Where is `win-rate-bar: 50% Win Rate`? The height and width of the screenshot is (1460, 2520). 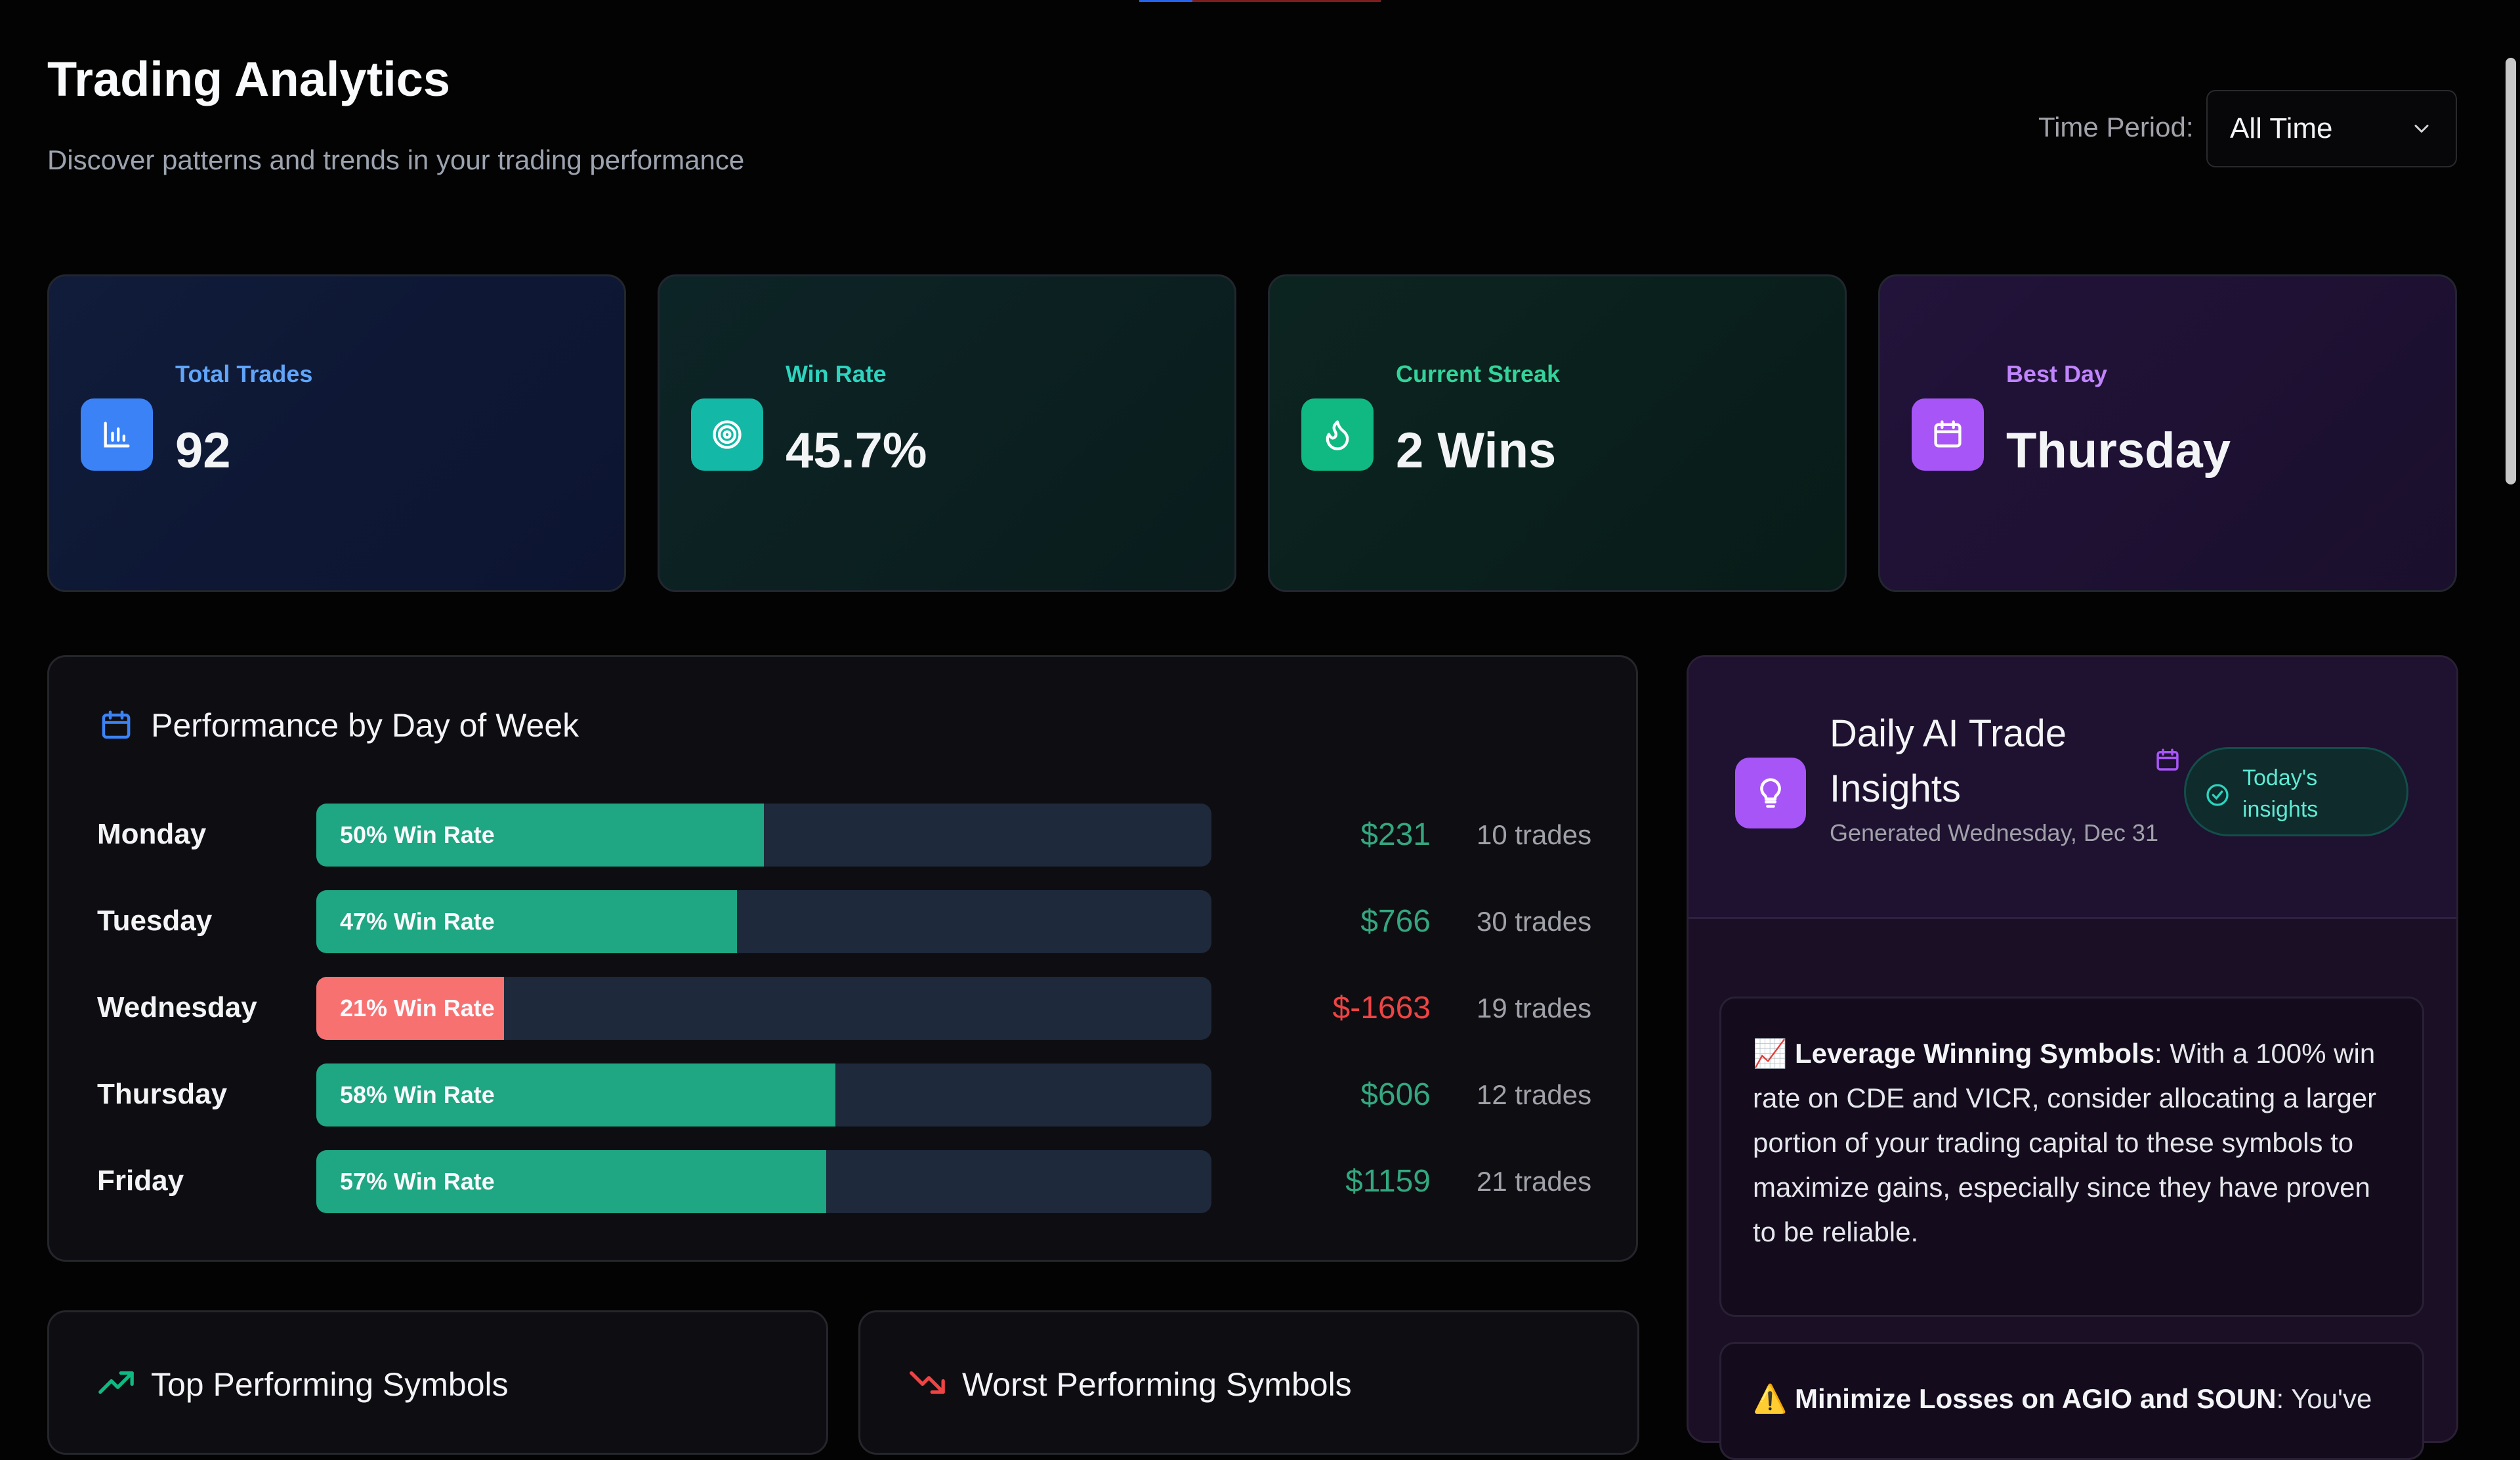 win-rate-bar: 50% Win Rate is located at coordinates (763, 835).